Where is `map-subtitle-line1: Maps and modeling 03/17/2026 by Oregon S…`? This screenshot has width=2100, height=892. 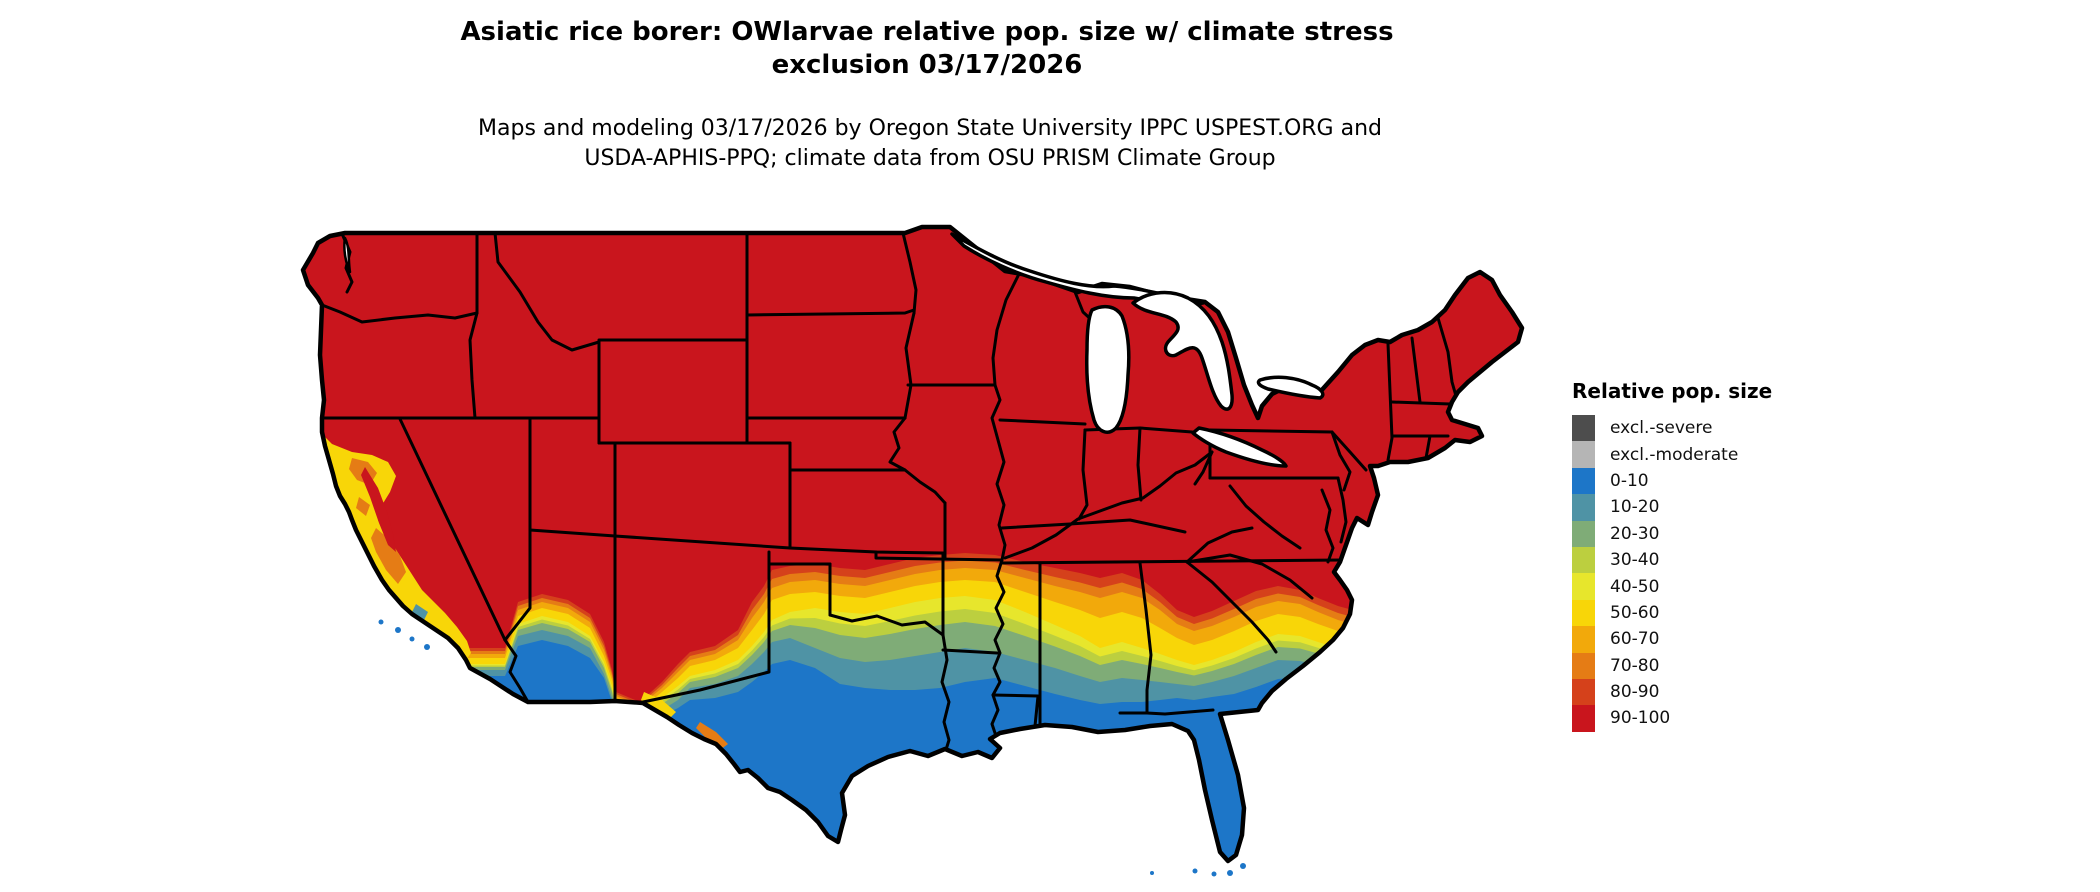 map-subtitle-line1: Maps and modeling 03/17/2026 by Oregon S… is located at coordinates (930, 128).